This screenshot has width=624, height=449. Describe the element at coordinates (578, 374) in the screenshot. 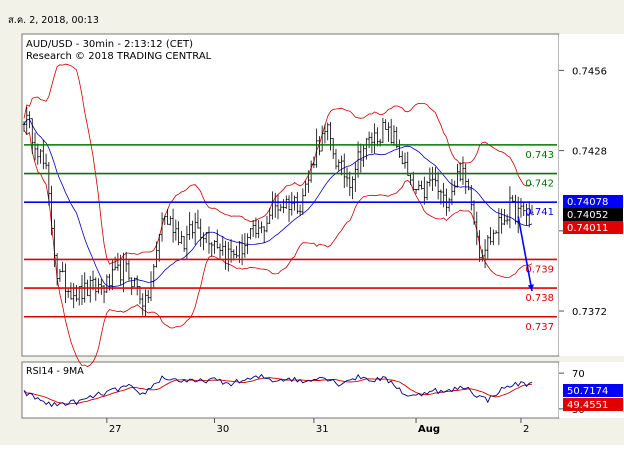

I see `rsi-tick-label: 70` at that location.